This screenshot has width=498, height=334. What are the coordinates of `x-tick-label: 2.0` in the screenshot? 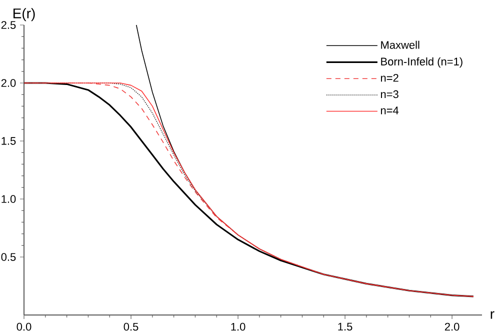 It's located at (452, 326).